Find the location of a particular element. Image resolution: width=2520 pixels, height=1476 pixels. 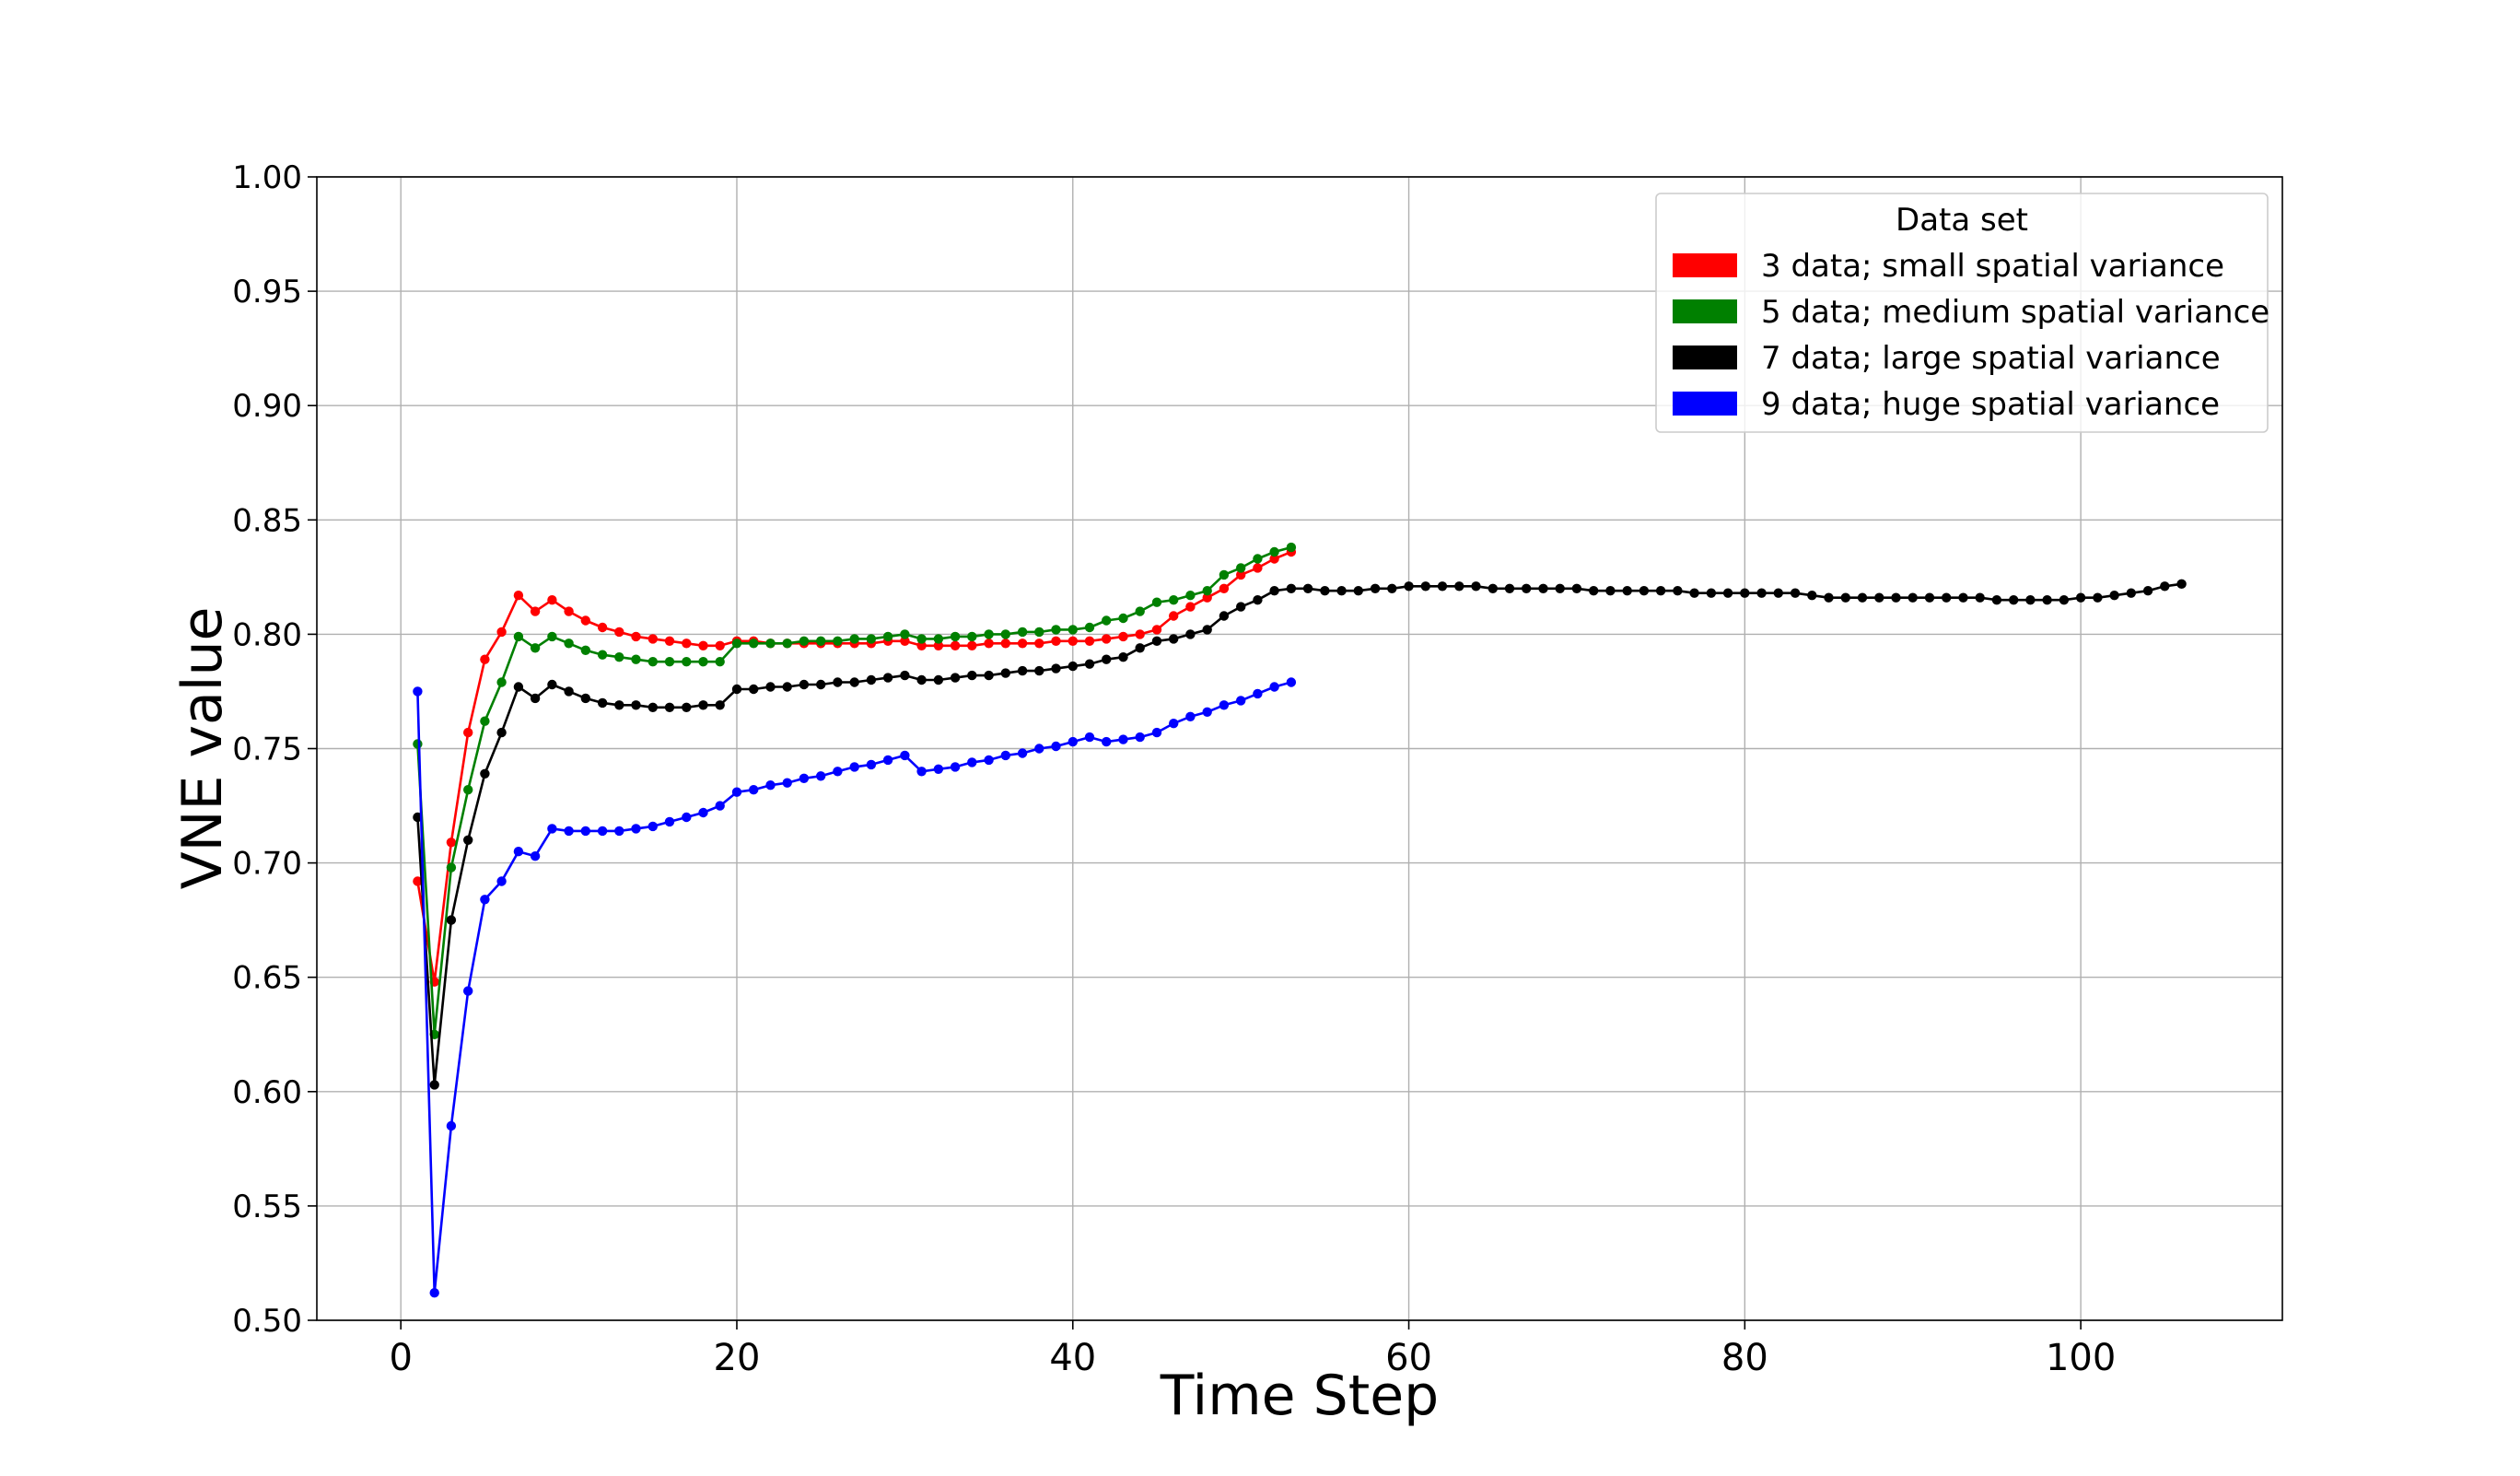

legend-entry: 5 data; medium spatial variance is located at coordinates (1971, 312).